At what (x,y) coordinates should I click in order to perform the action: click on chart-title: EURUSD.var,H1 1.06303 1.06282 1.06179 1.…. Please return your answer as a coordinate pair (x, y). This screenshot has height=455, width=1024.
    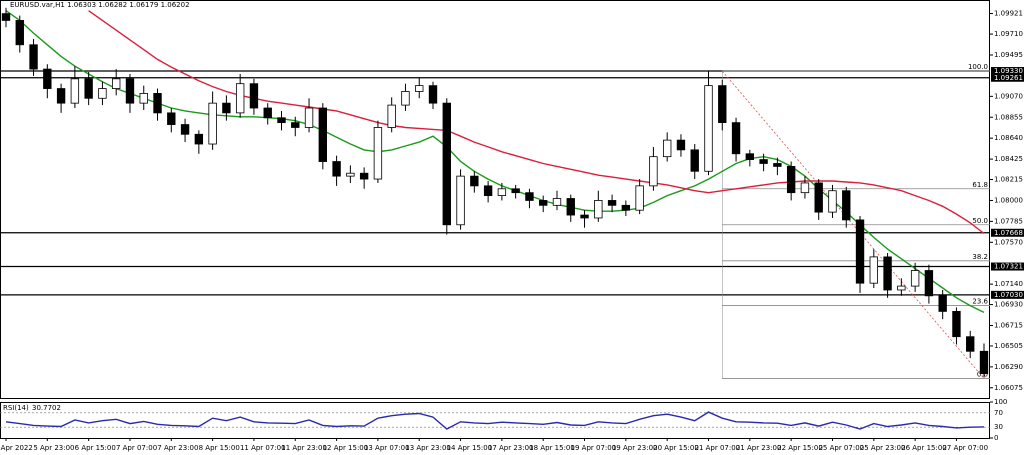
    Looking at the image, I should click on (100, 5).